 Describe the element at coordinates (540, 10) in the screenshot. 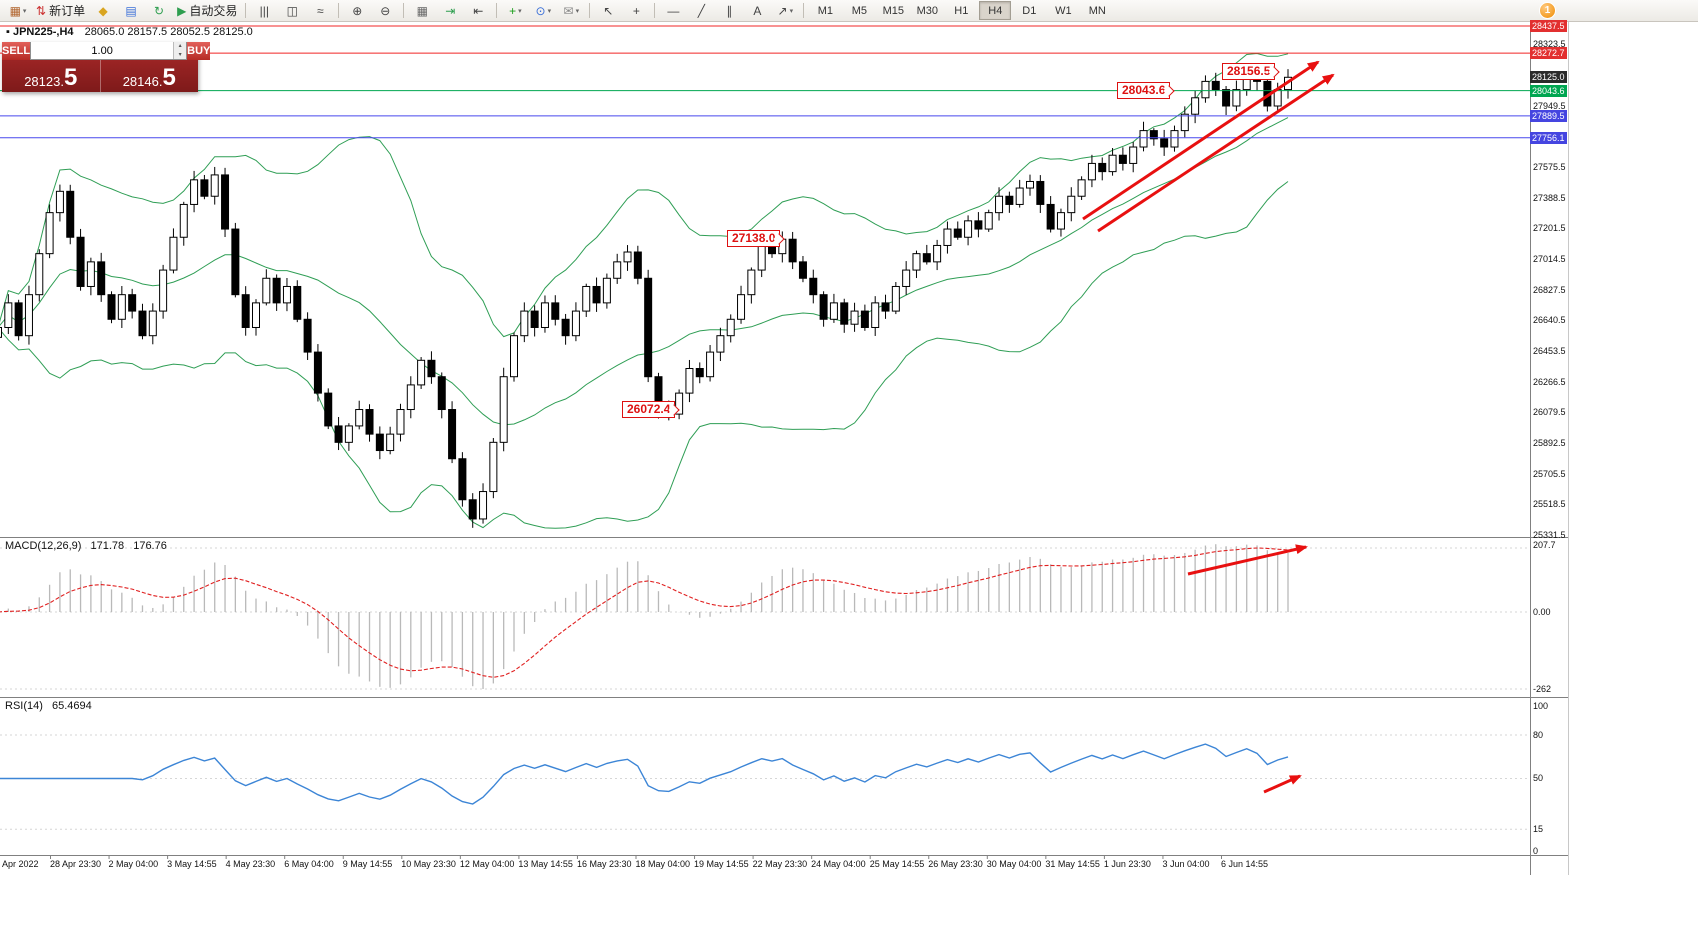

I see `periods-icon: ⊙` at that location.